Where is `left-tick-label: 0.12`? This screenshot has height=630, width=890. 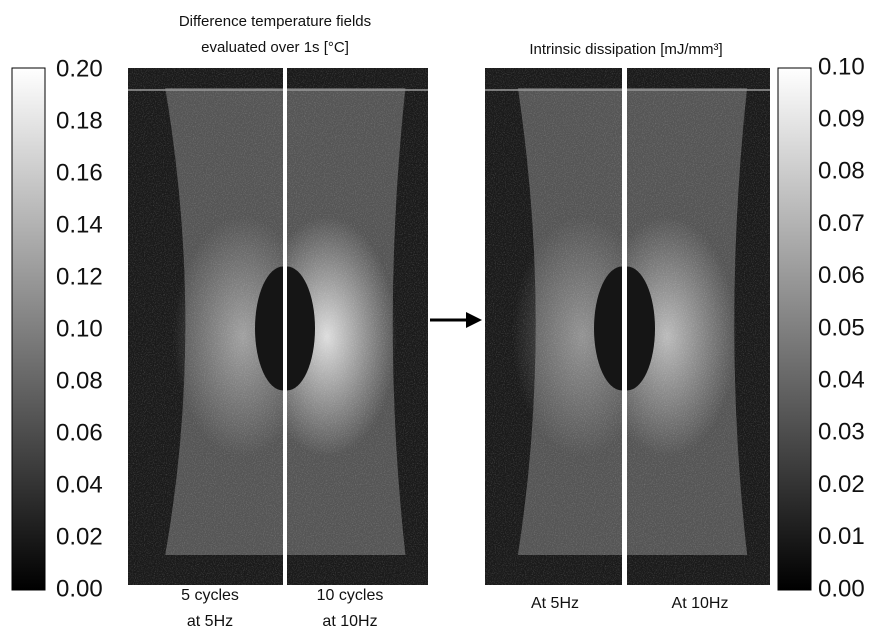
left-tick-label: 0.12 is located at coordinates (79, 276).